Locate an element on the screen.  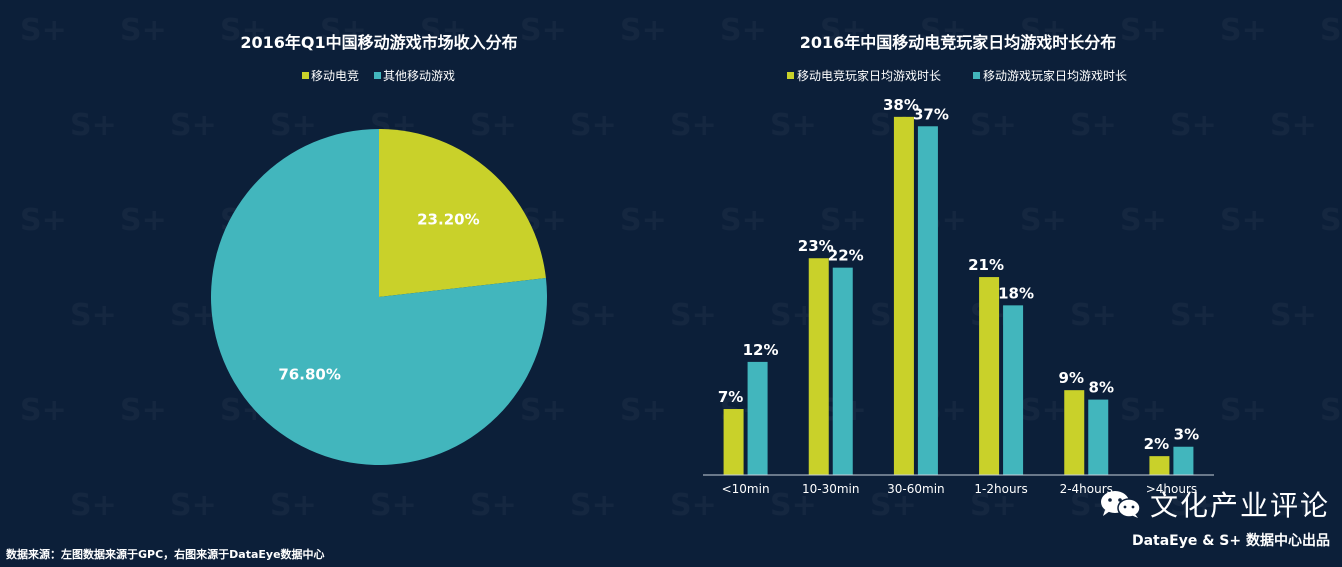
bar-value-label-0-1: 23% is located at coordinates (816, 246).